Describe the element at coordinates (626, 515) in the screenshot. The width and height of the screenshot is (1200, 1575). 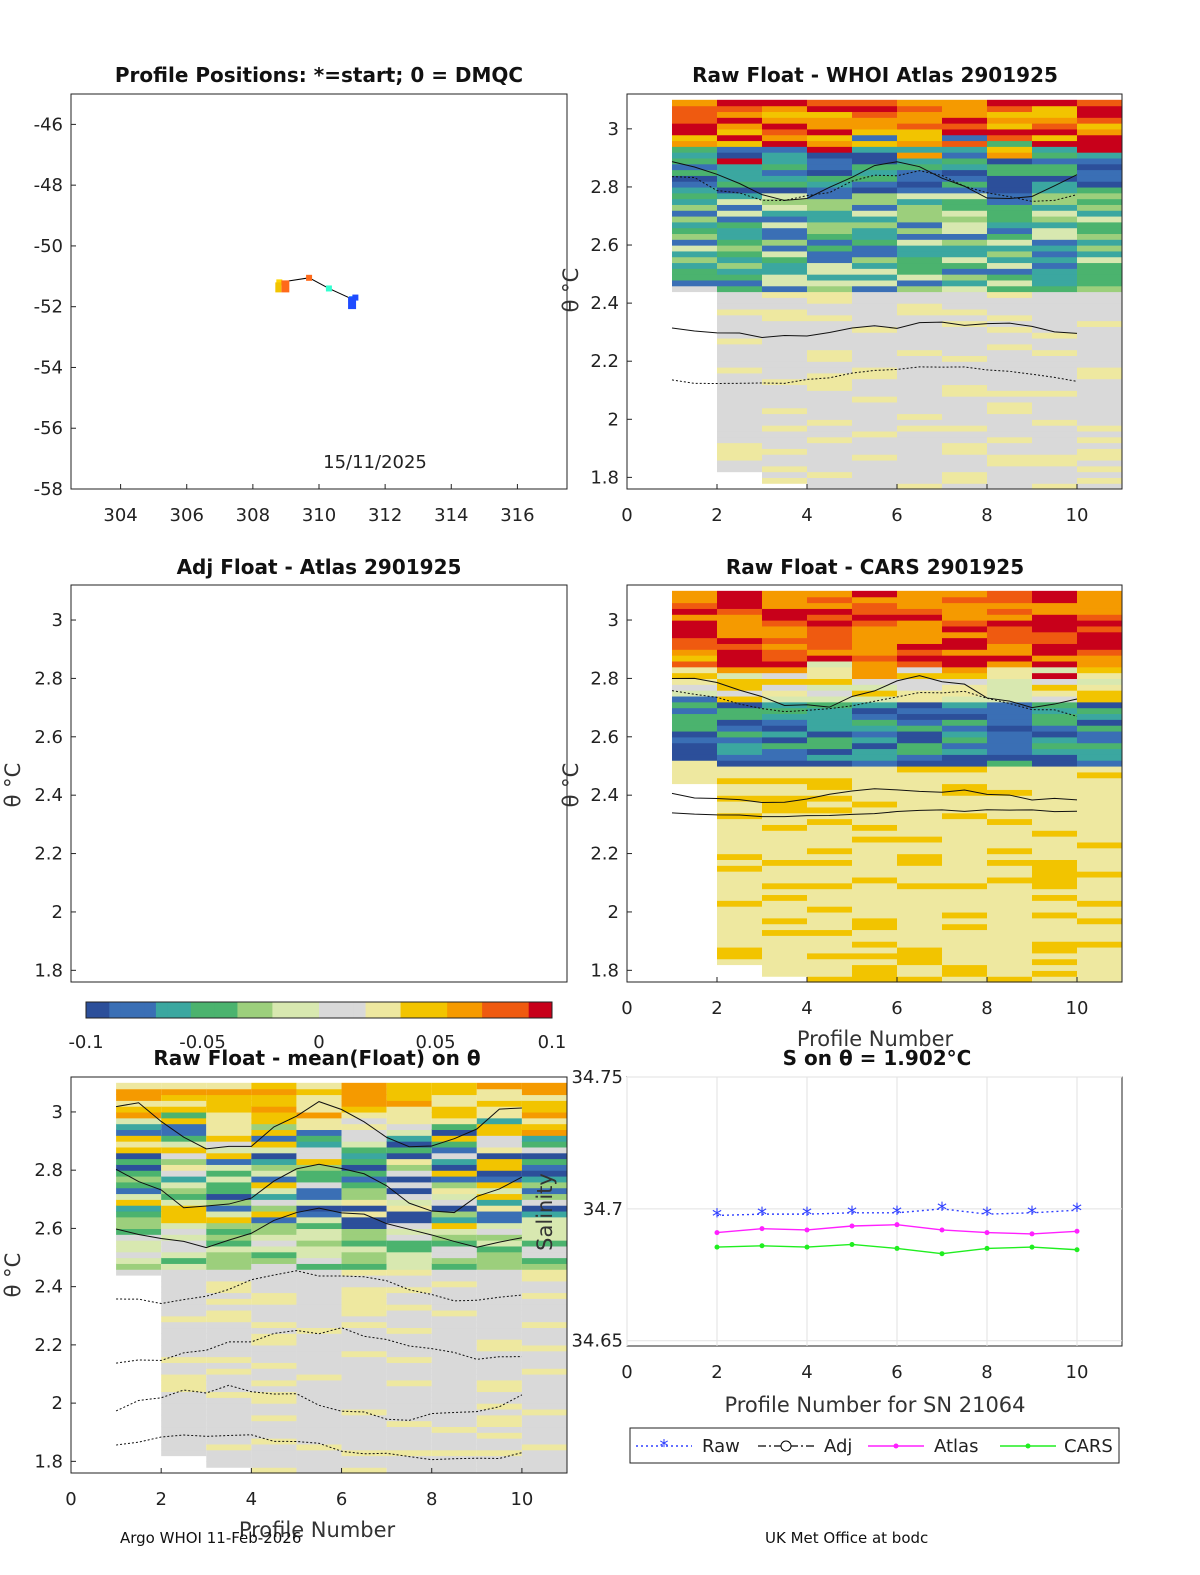
I see `x-tick-label: 0` at that location.